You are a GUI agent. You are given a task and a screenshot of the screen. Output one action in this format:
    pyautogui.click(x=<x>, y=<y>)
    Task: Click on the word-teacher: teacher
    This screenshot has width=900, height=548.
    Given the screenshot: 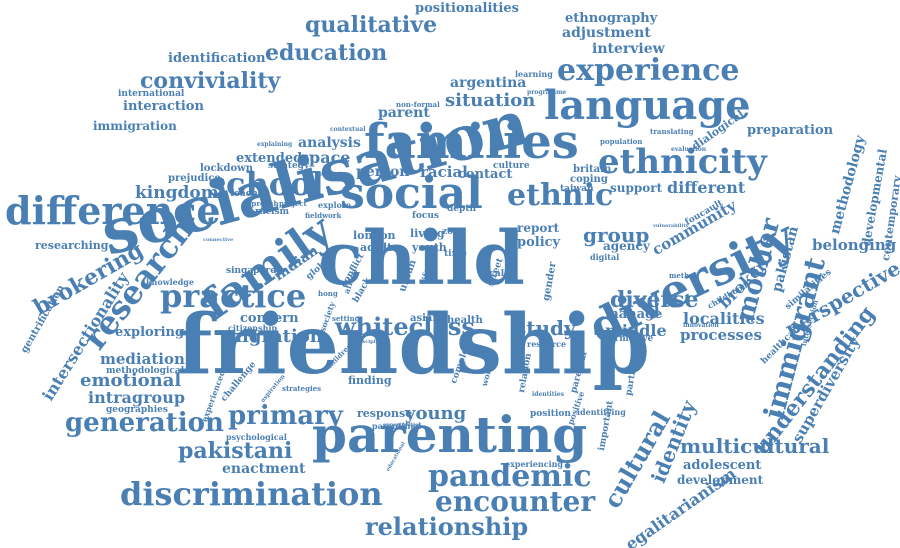 What is the action you would take?
    pyautogui.click(x=249, y=194)
    